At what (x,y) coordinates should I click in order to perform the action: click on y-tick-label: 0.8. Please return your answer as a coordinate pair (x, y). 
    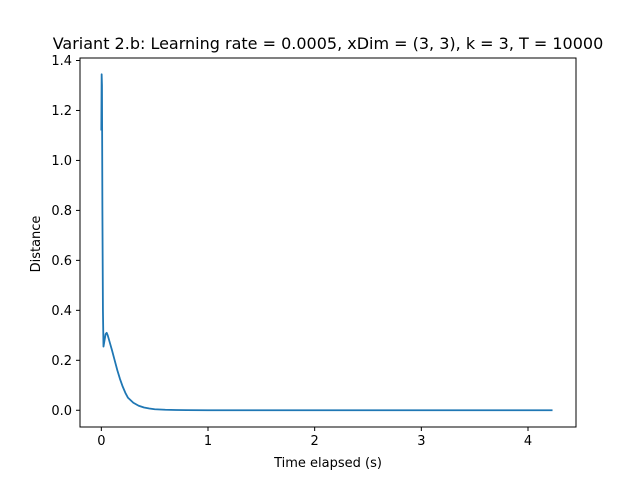
    Looking at the image, I should click on (61, 211).